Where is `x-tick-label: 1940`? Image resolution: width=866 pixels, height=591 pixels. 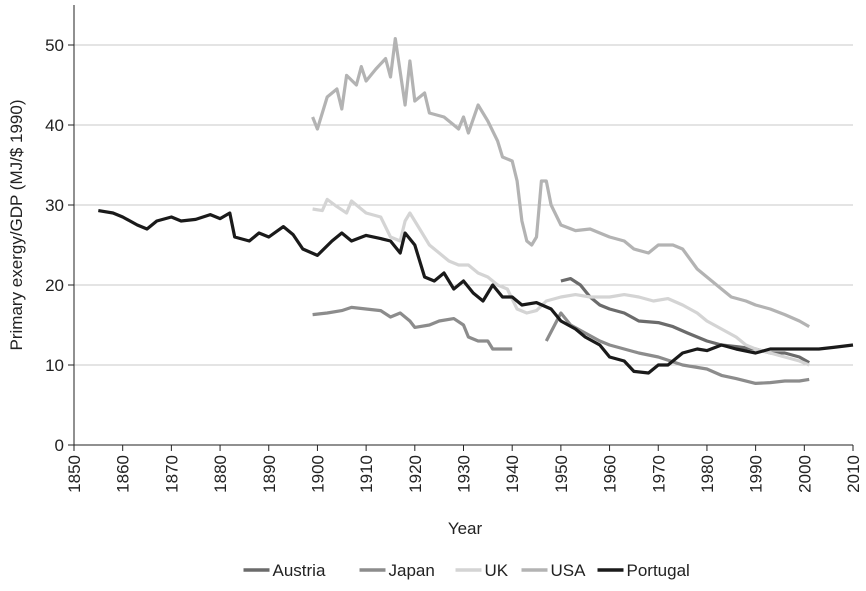
x-tick-label: 1940 is located at coordinates (512, 474).